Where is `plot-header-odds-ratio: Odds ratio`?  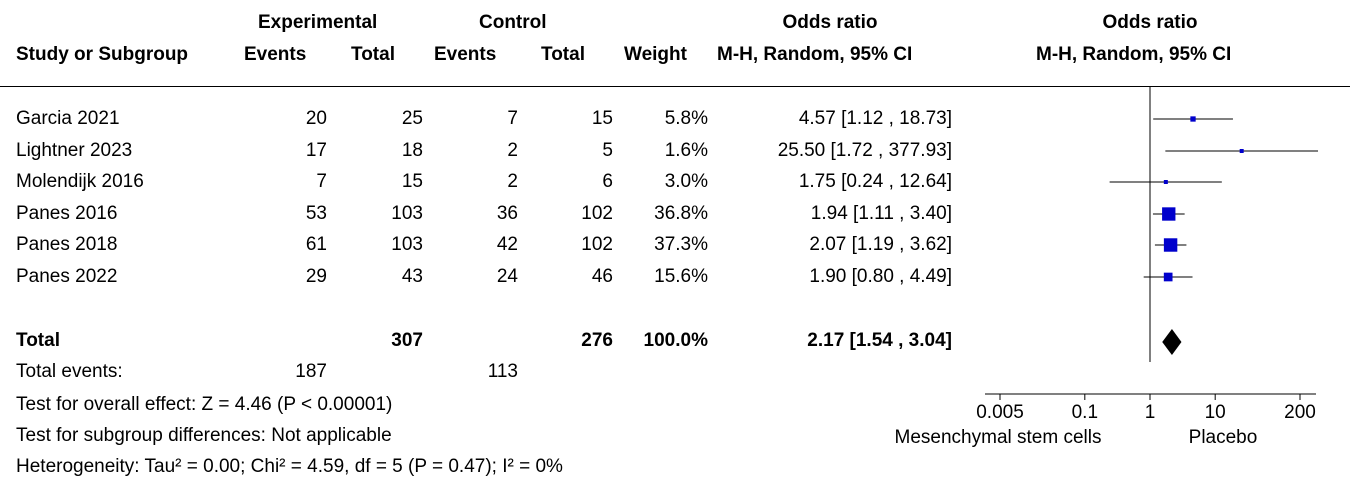 plot-header-odds-ratio: Odds ratio is located at coordinates (1150, 22).